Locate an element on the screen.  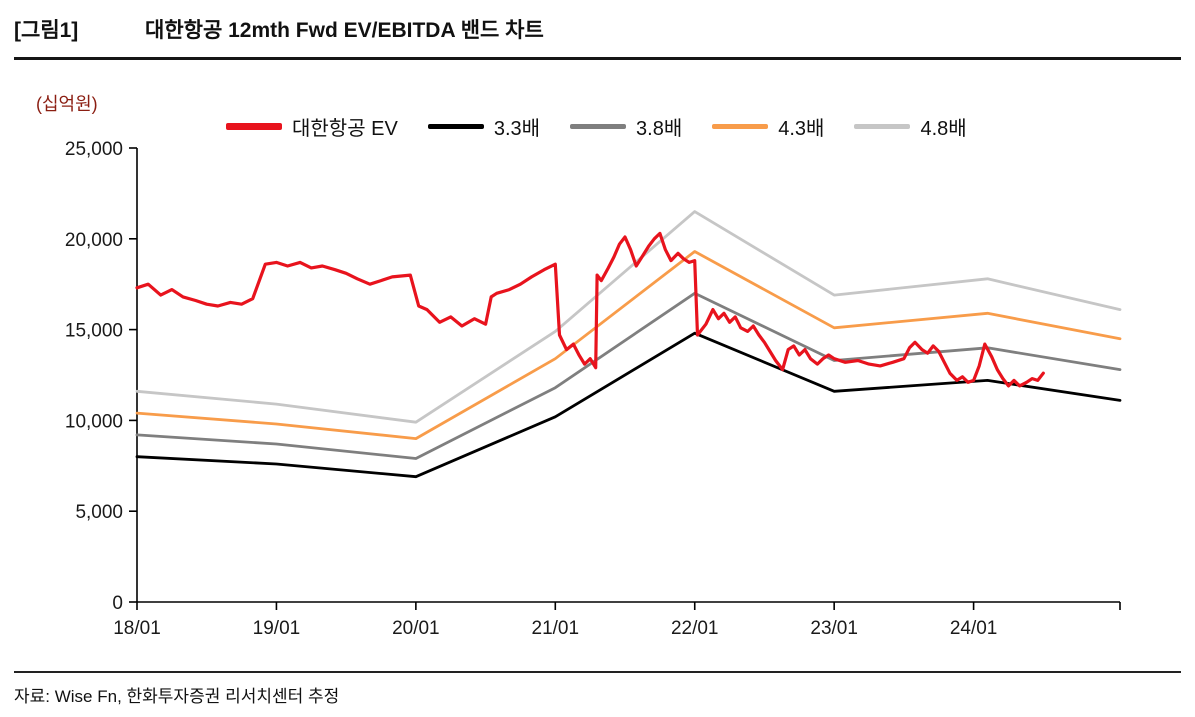
y-tick-label: 25,000 is located at coordinates (94, 149).